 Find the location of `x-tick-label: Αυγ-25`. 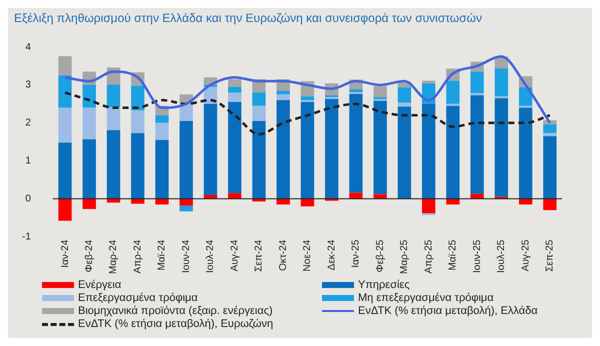

x-tick-label: Αυγ-25 is located at coordinates (526, 255).